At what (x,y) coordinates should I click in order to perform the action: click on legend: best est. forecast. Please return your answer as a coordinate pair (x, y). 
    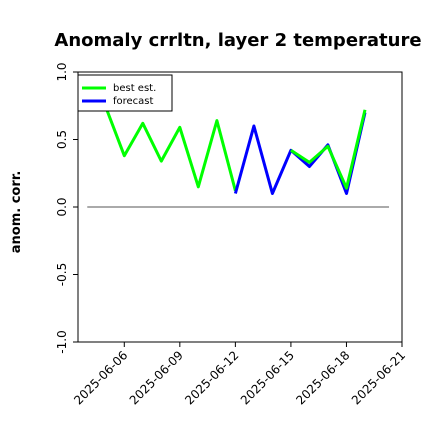
    Looking at the image, I should click on (125, 93).